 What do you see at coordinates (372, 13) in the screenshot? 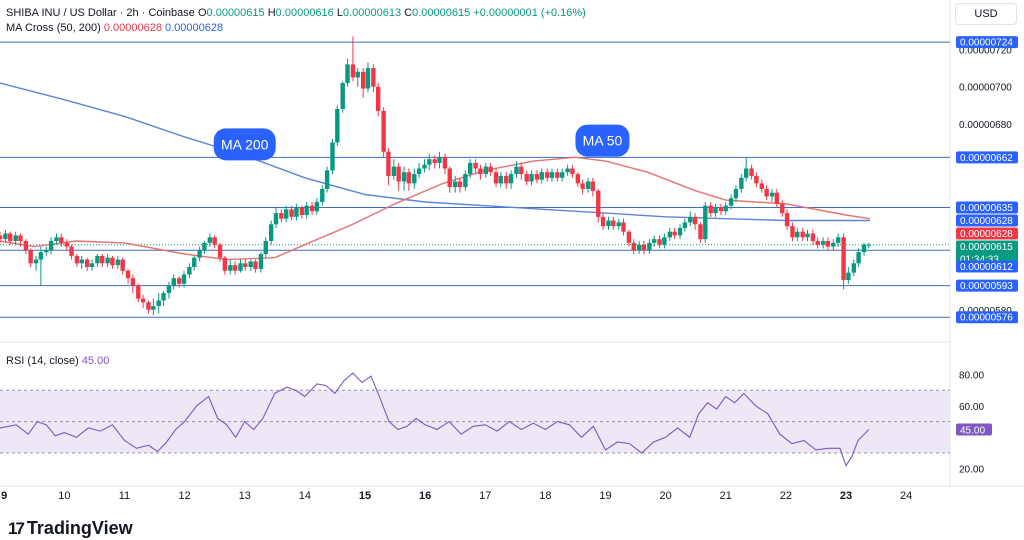
I see `low-value: 0.00000613` at bounding box center [372, 13].